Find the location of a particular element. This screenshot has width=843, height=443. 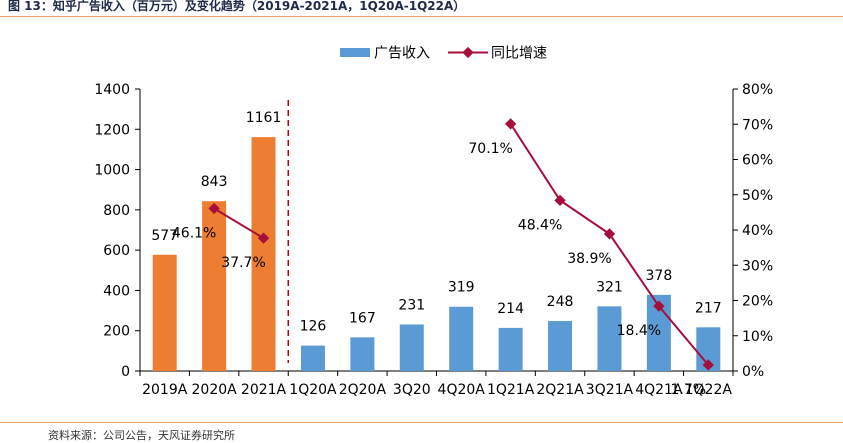

y-left-tick-label: 1000 is located at coordinates (112, 171).